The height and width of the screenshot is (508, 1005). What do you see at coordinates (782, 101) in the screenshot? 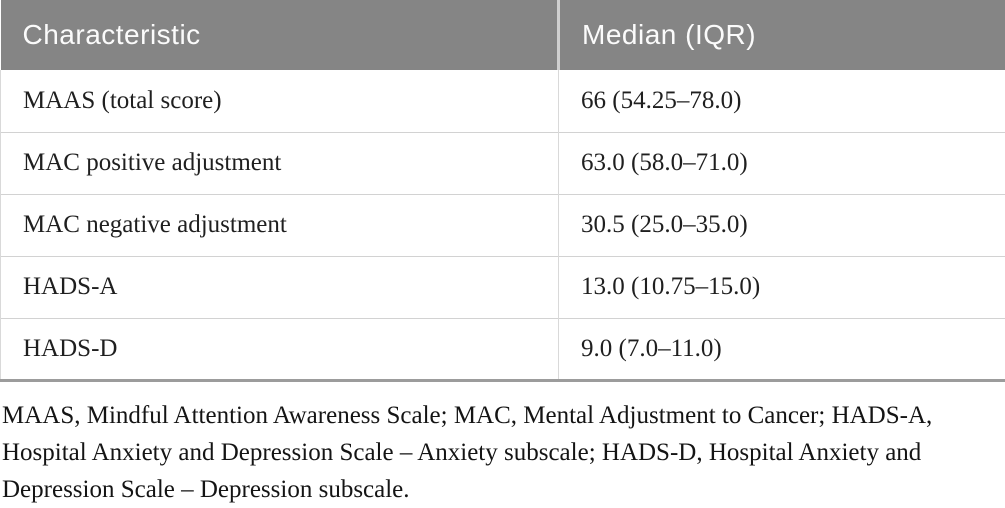
I see `table-cell-median: 66 (54.25–78.0)` at bounding box center [782, 101].